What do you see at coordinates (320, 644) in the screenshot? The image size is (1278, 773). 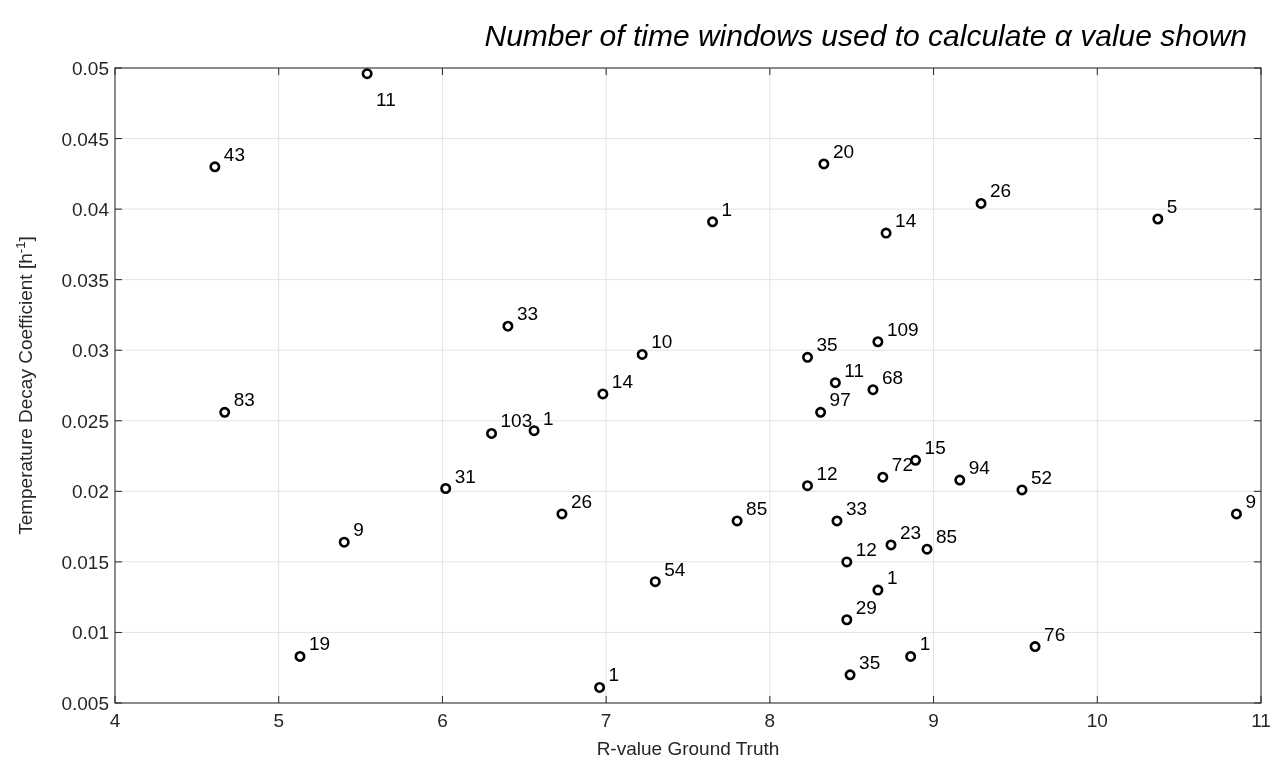 I see `annotation: 19` at bounding box center [320, 644].